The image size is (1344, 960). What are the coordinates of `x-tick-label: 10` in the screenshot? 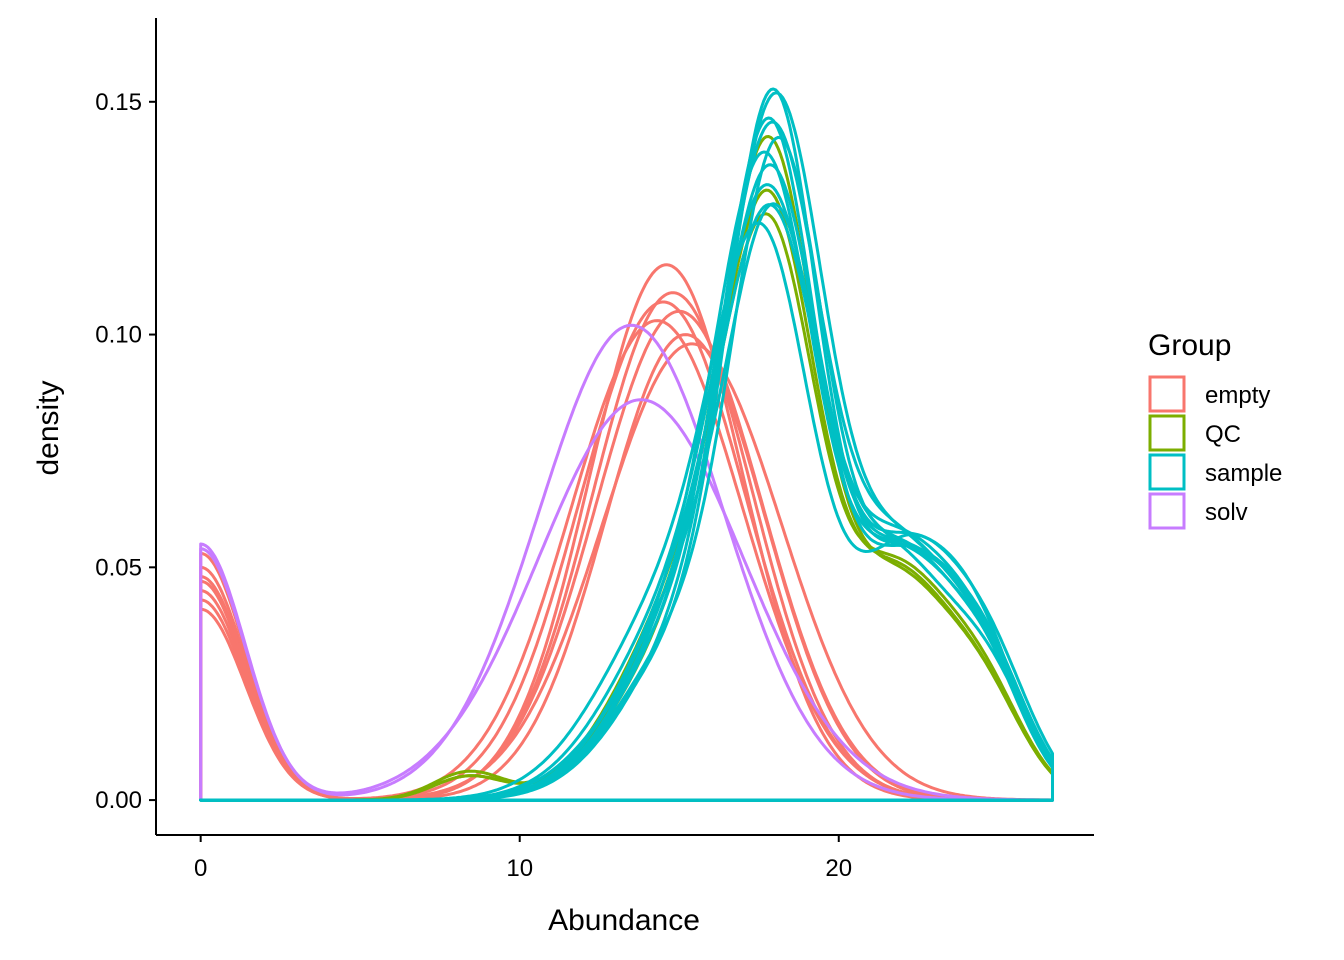 It's located at (519, 868).